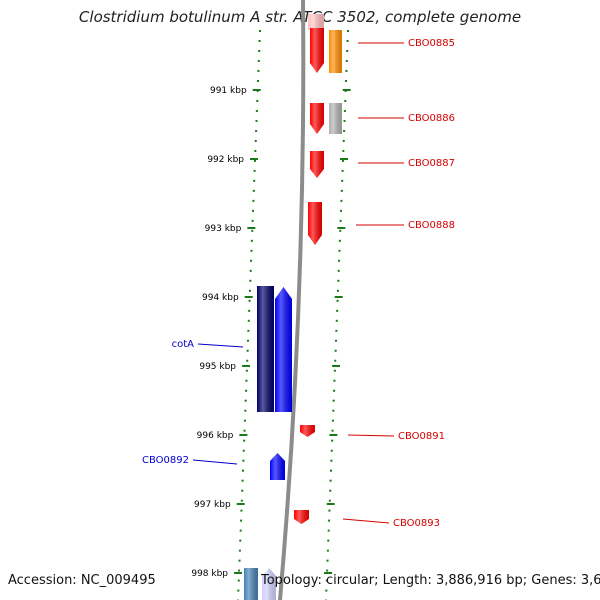 This screenshot has height=600, width=600. I want to click on gene-label-CBO0892: CBO0892, so click(165, 460).